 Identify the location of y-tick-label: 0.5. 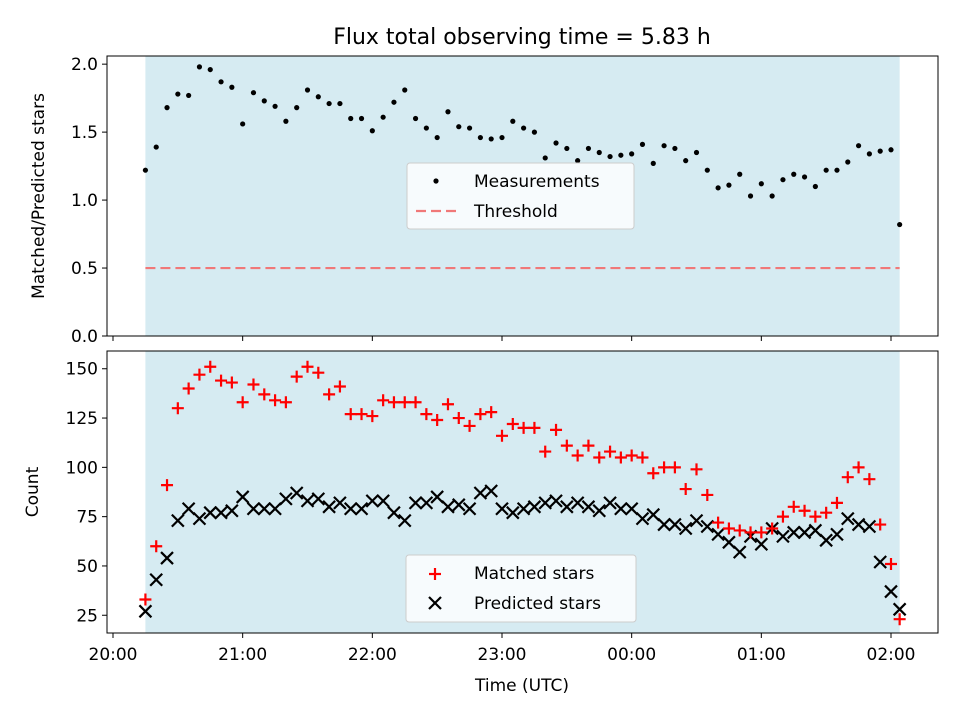
(84, 269).